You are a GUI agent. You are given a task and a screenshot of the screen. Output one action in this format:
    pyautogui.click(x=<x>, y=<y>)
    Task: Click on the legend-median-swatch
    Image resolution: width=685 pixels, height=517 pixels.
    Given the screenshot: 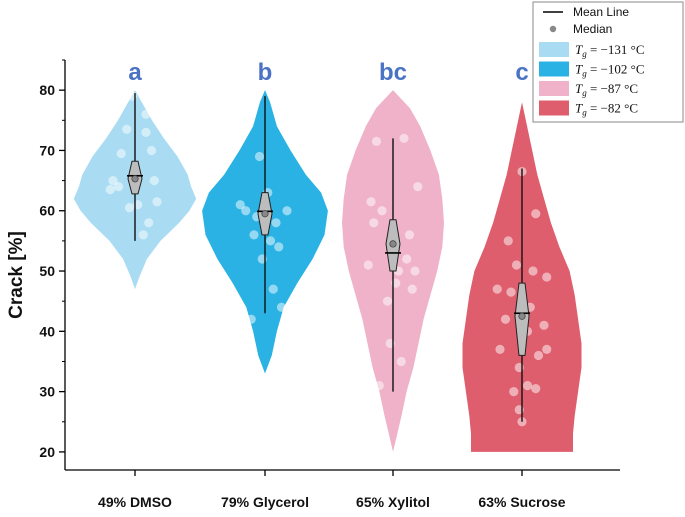 What is the action you would take?
    pyautogui.click(x=553, y=29)
    